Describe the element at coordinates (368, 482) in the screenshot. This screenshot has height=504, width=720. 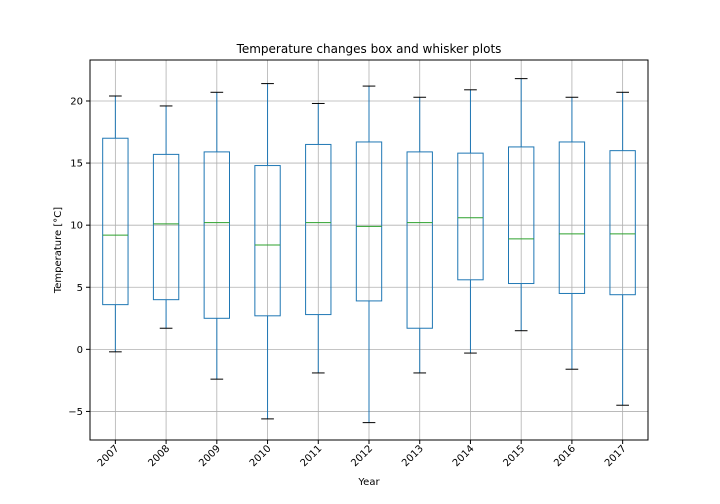
I see `x-axis-label: Year` at that location.